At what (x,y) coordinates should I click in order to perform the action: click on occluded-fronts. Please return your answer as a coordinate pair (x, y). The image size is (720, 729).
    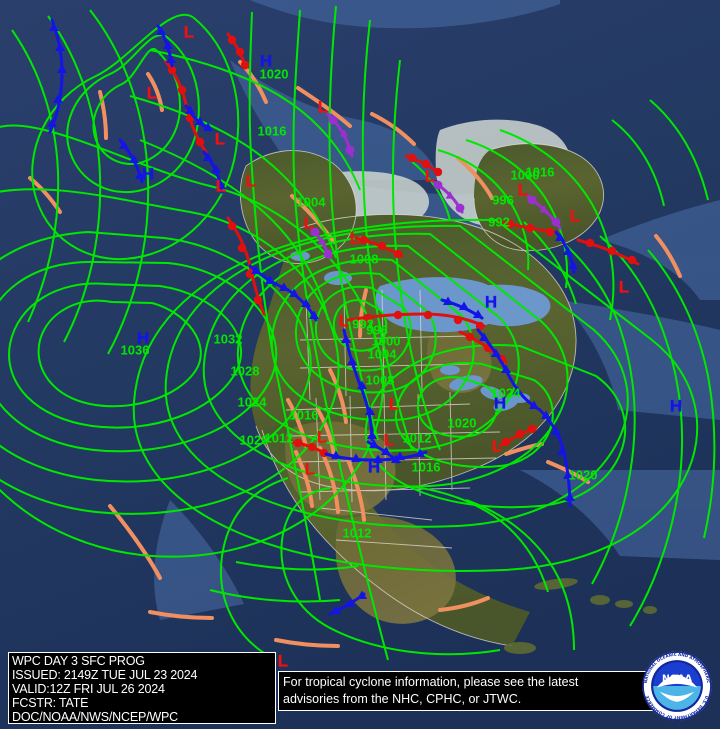
    Looking at the image, I should click on (436, 186).